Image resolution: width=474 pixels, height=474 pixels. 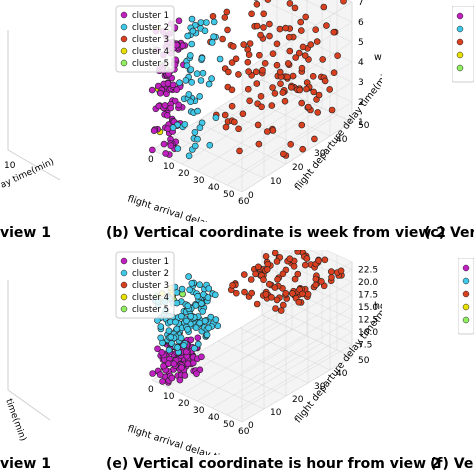 I want to click on x-tick-label: 60, so click(x=244, y=202).